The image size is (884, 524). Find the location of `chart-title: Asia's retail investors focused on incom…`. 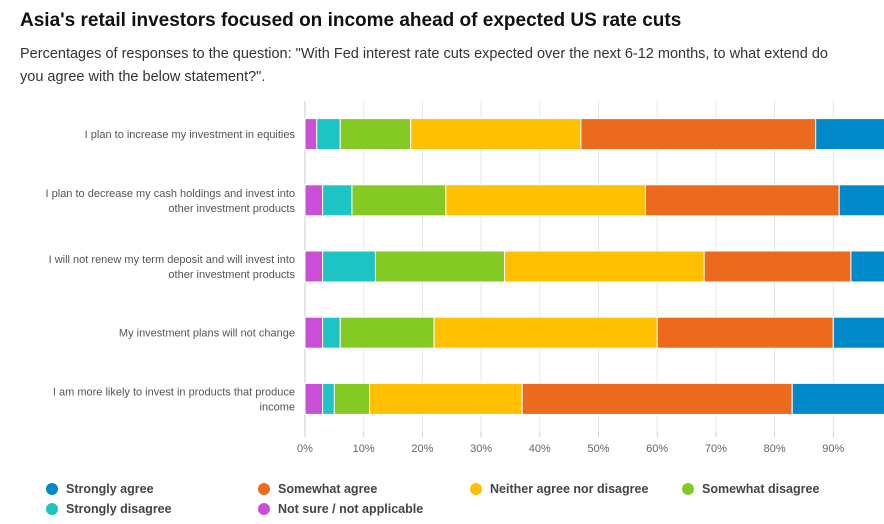

chart-title: Asia's retail investors focused on incom… is located at coordinates (351, 20).